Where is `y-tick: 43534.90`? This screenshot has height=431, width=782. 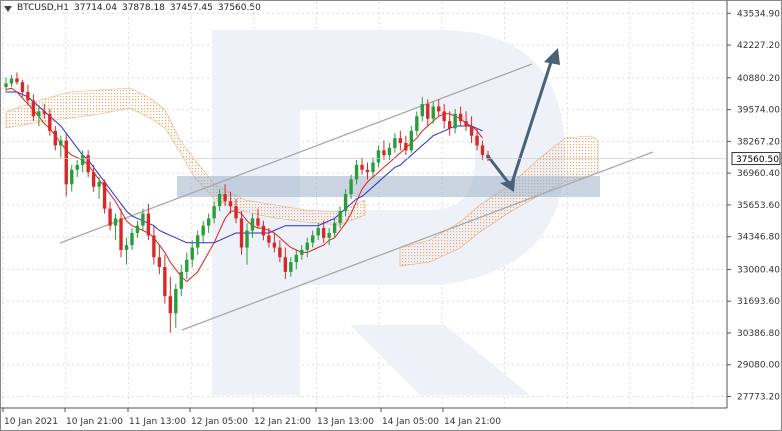
y-tick: 43534.90 is located at coordinates (753, 14).